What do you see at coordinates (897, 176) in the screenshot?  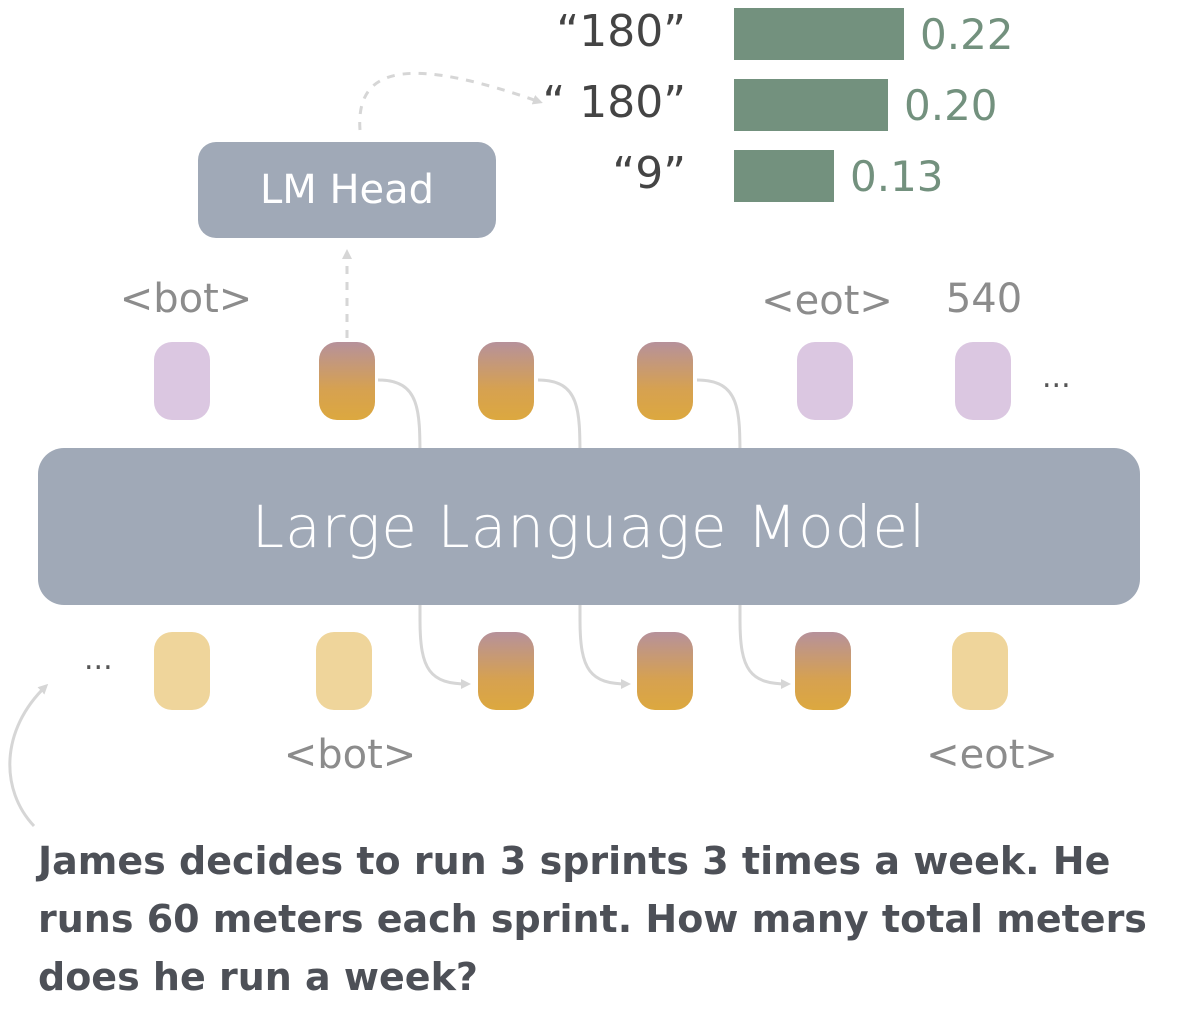 I see `bar-value-label: 0.13` at bounding box center [897, 176].